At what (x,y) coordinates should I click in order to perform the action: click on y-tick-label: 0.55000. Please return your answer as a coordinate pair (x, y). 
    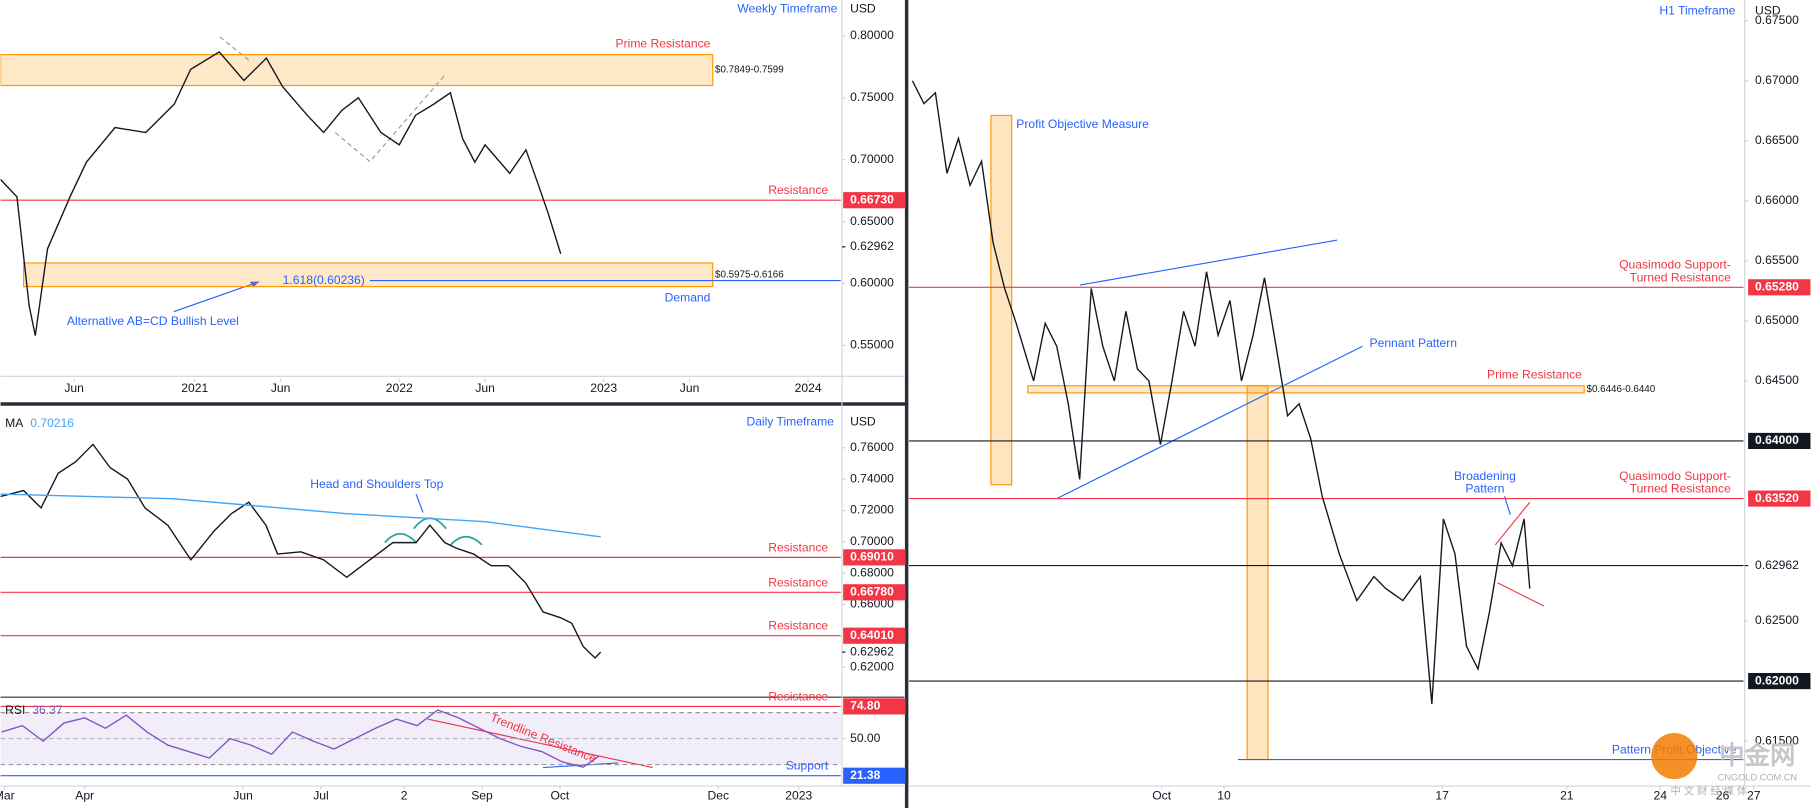
    Looking at the image, I should click on (872, 345).